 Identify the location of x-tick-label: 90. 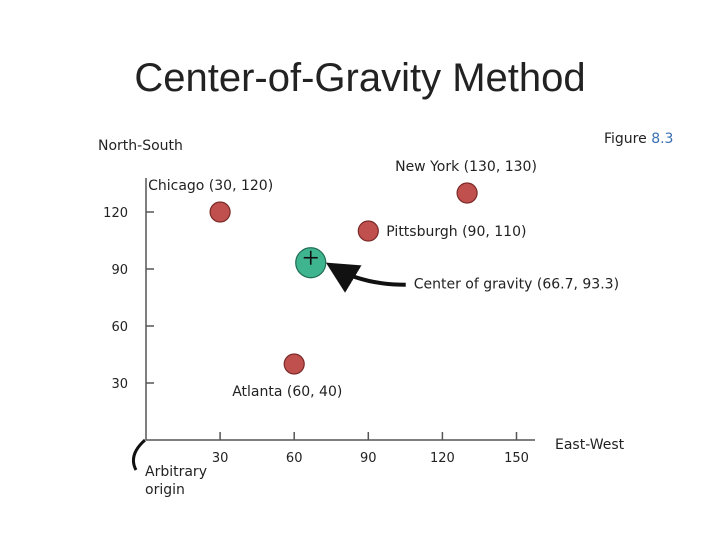
(368, 458).